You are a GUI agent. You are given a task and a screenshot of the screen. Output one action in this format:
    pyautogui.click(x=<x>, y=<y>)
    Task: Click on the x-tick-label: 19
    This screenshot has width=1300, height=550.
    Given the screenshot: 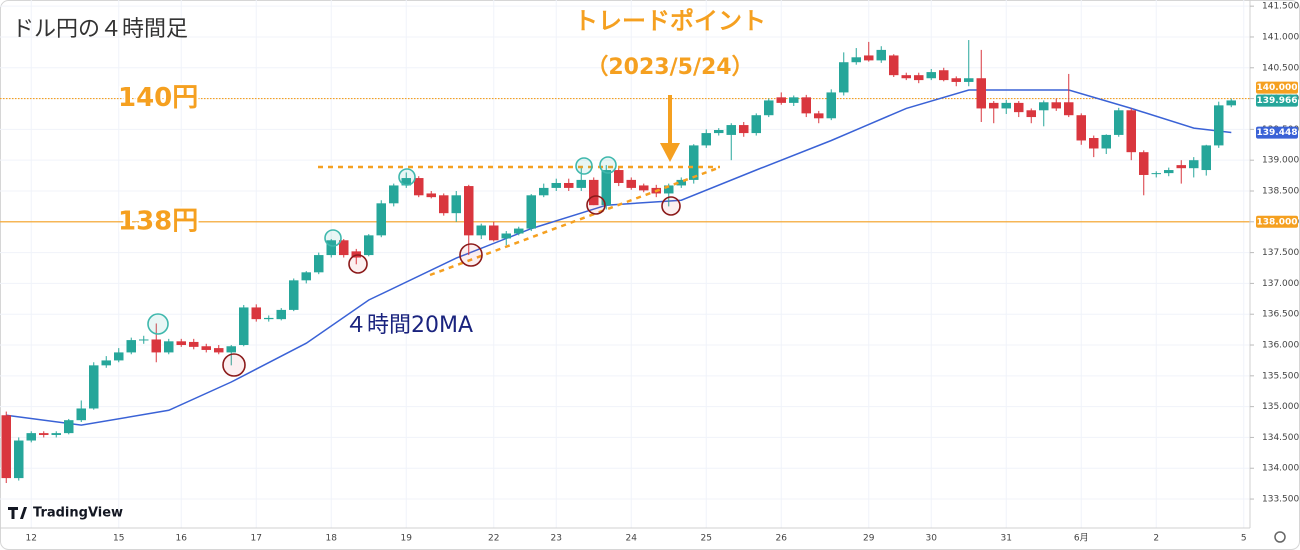 What is the action you would take?
    pyautogui.click(x=407, y=539)
    